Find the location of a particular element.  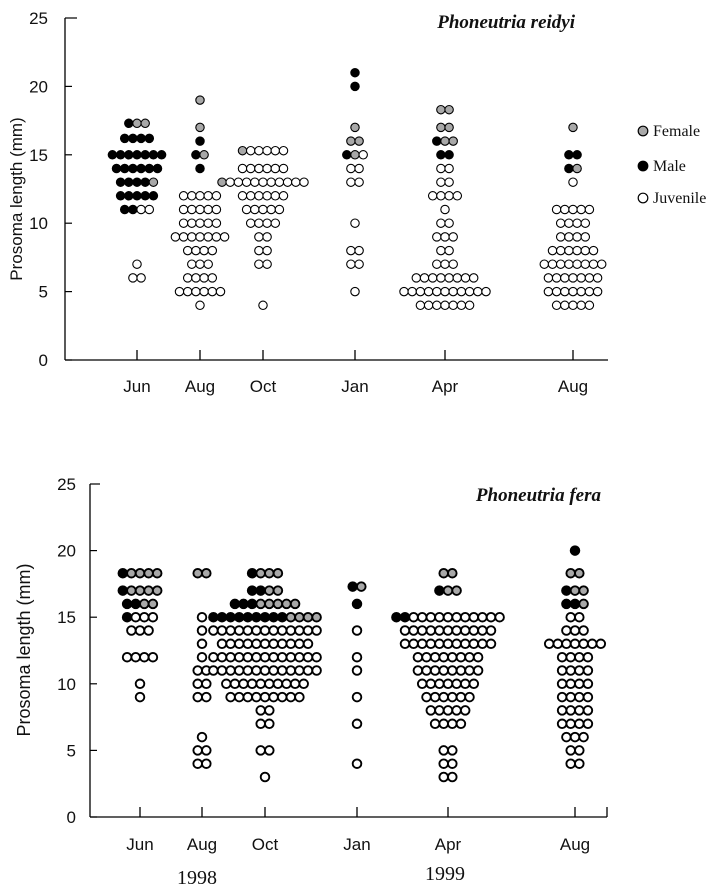

x-tick-label-reidyi: Apr is located at coordinates (445, 386).